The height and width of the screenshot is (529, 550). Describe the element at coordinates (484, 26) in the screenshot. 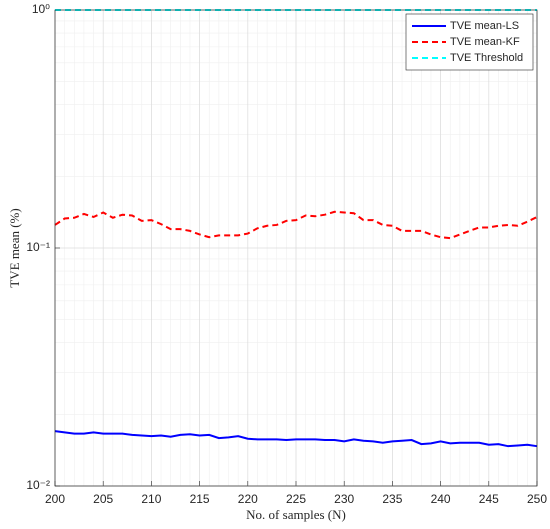

I see `legend-label: TVE mean-LS` at that location.